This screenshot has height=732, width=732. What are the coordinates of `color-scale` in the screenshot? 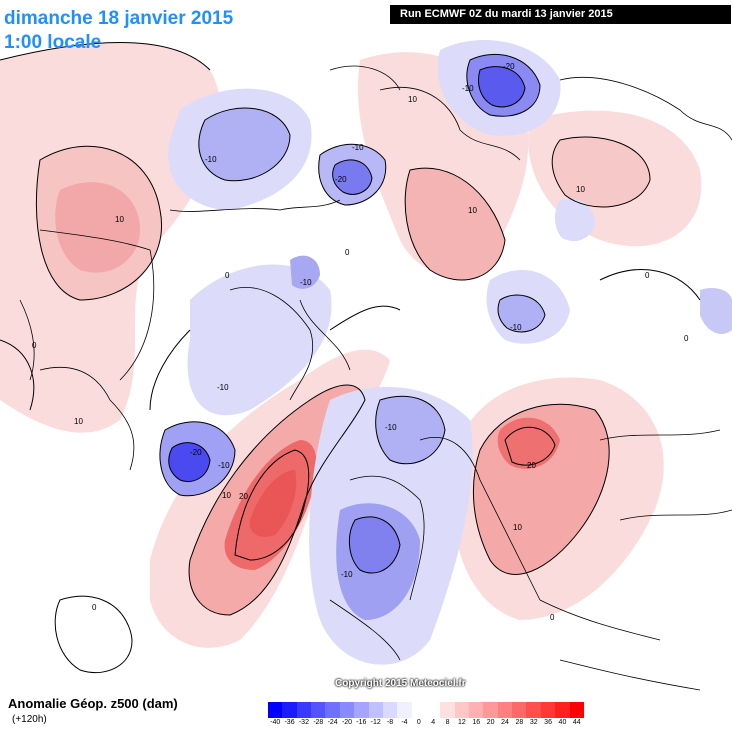 It's located at (426, 710).